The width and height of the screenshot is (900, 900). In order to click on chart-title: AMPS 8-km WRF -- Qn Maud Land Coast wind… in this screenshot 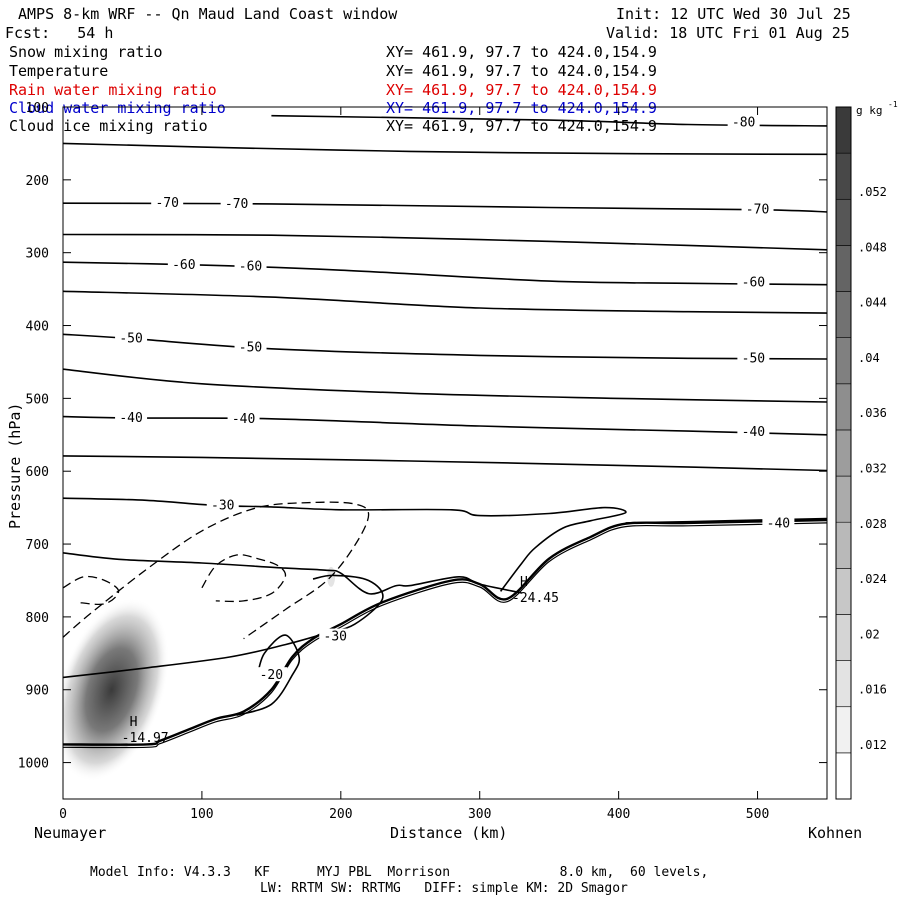, I will do `click(208, 14)`.